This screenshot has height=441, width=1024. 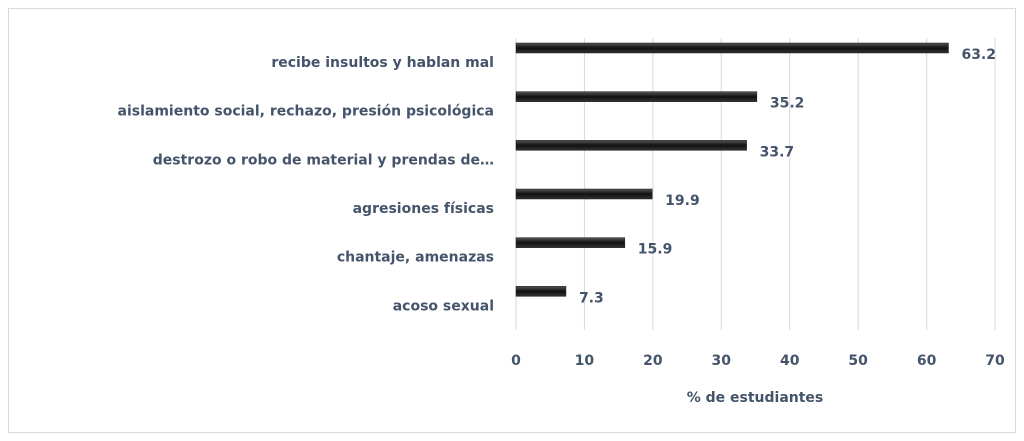 I want to click on x-tick-label: 40, so click(x=790, y=361).